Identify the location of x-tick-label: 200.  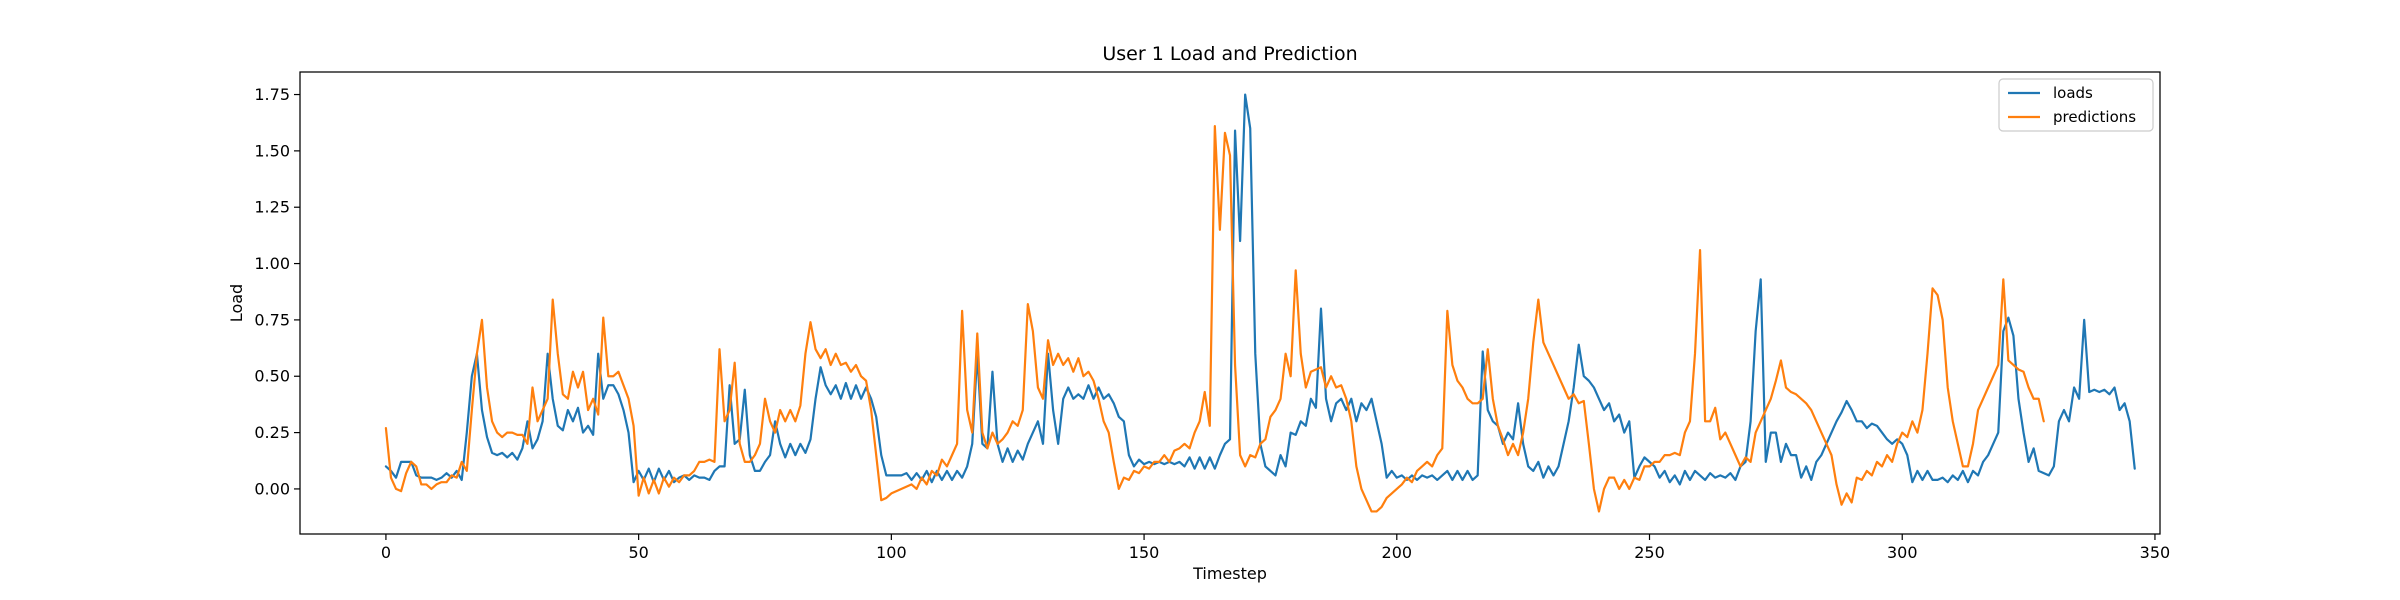
(1397, 552).